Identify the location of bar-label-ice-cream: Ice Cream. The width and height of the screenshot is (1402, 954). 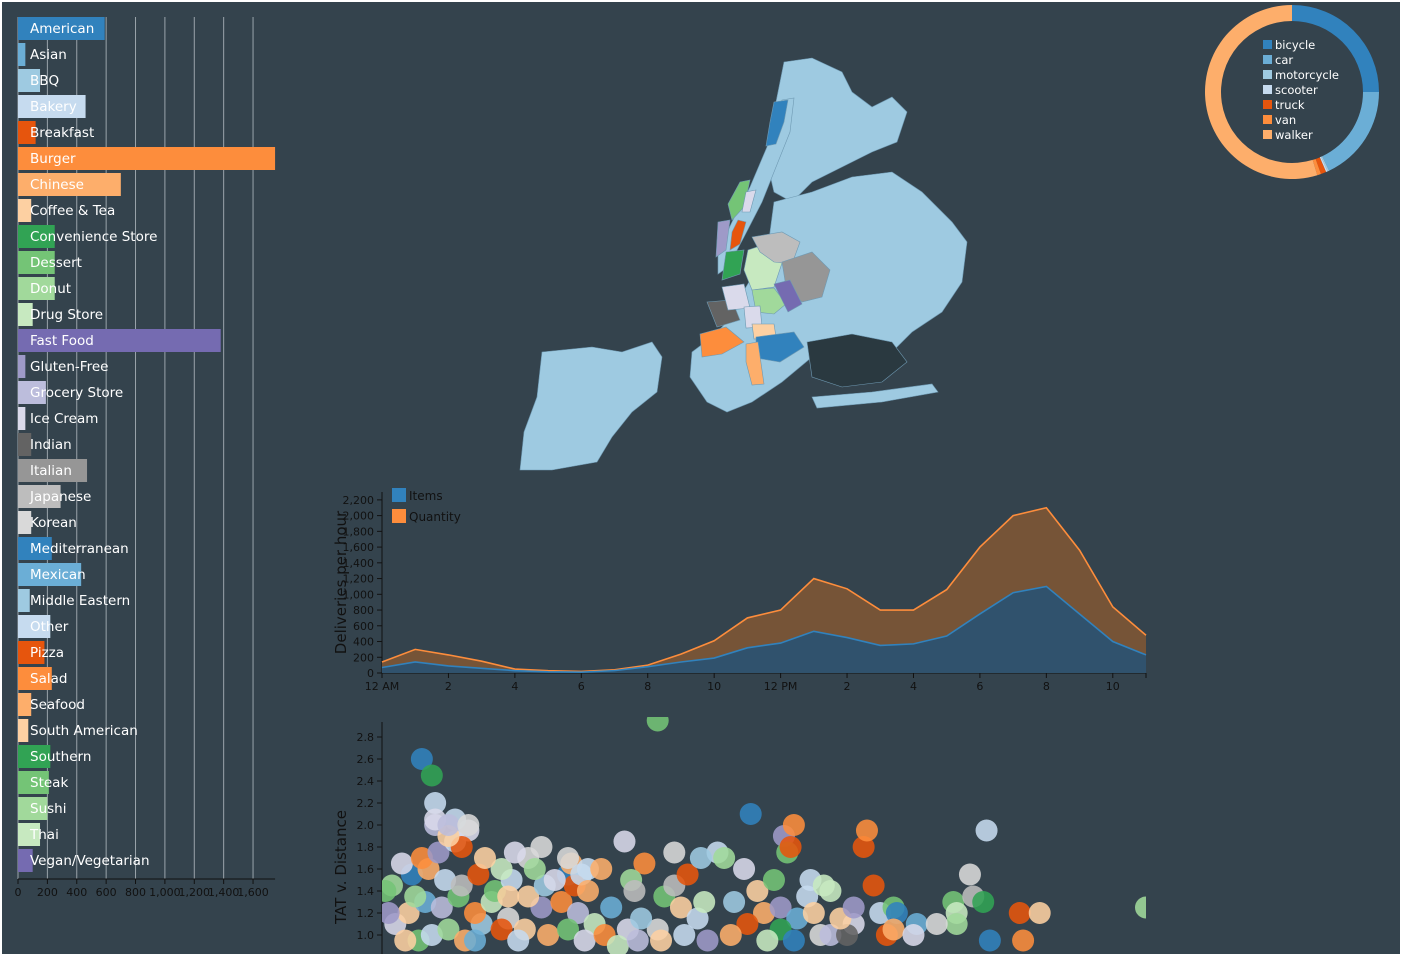
(64, 419).